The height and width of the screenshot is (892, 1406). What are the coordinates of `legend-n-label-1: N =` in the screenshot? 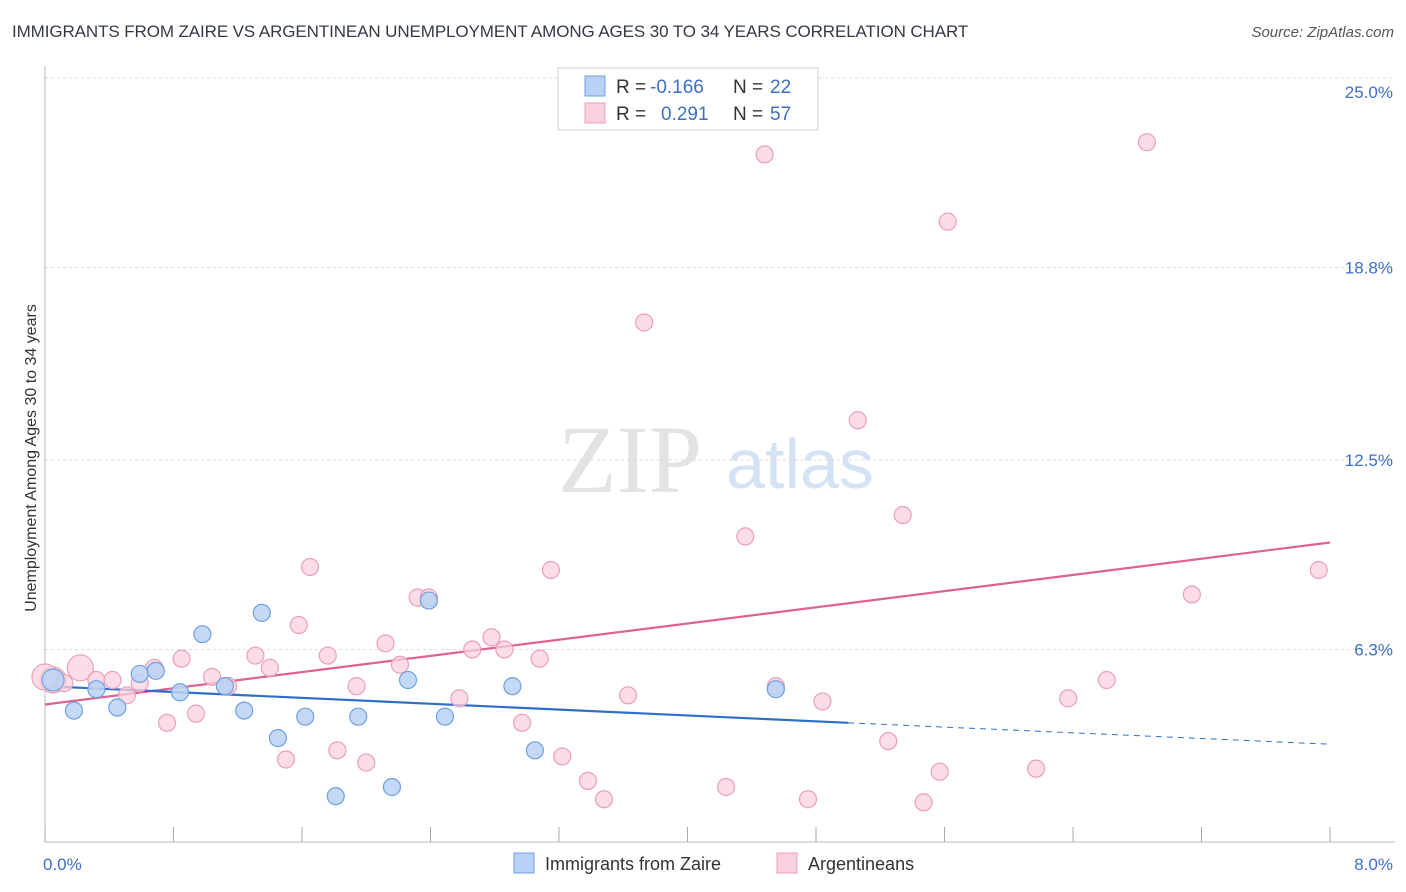 It's located at (748, 87).